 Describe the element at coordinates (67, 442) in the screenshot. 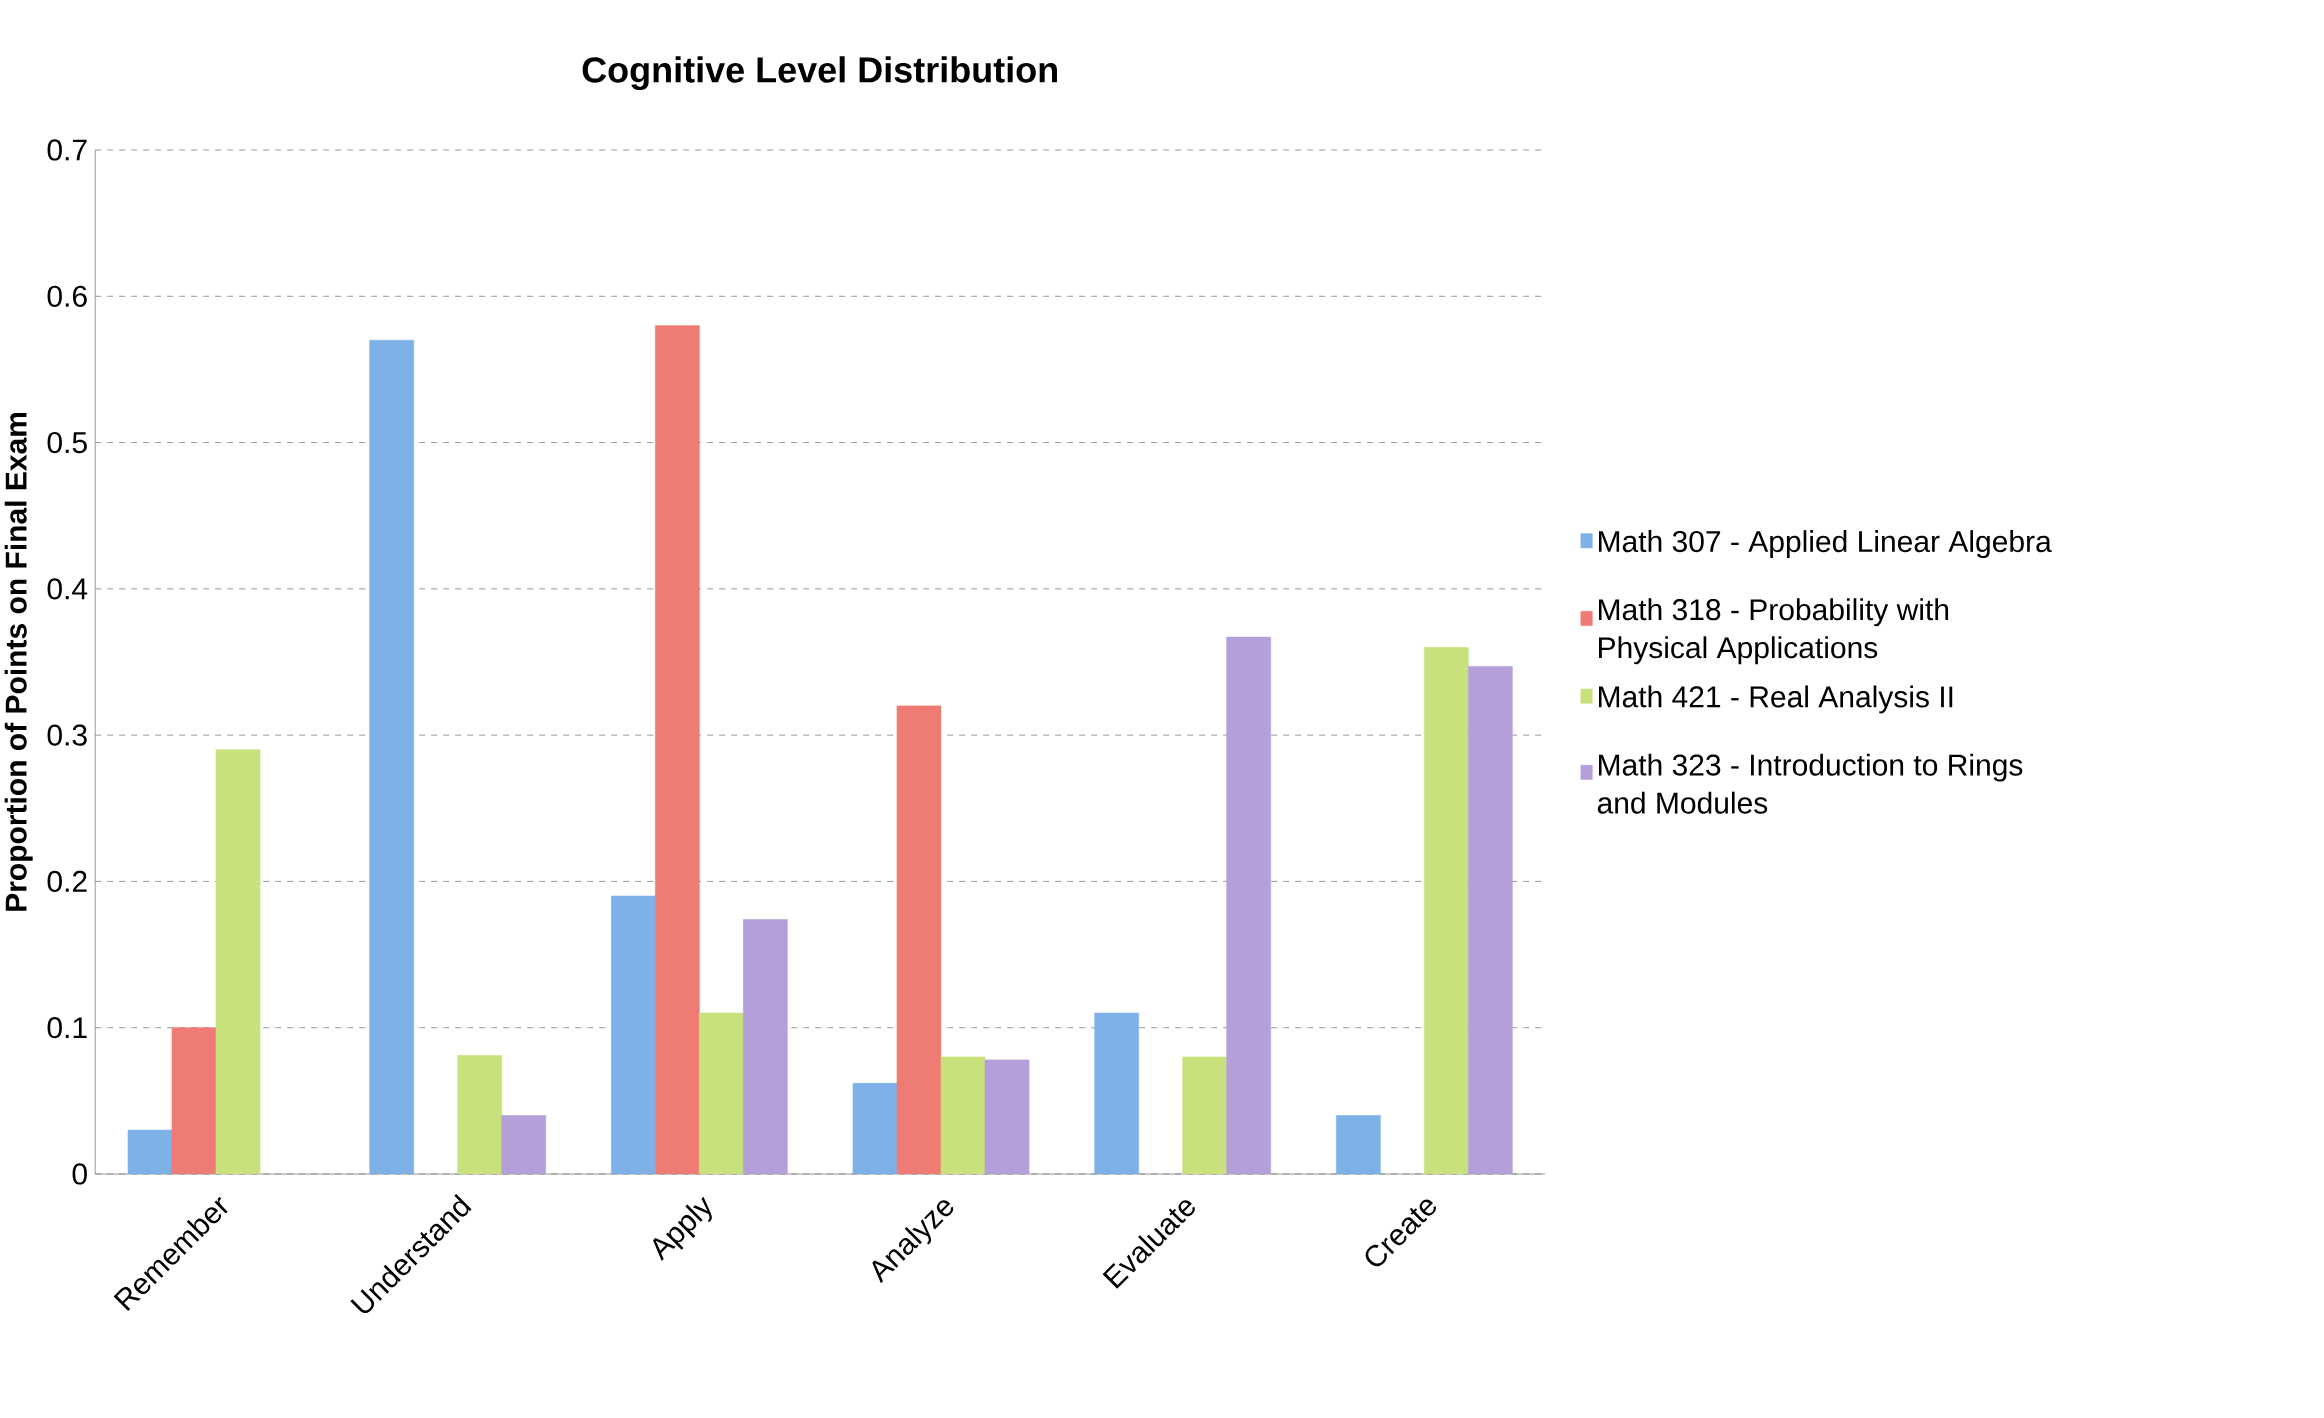

I see `y-tick-label: 0.5` at that location.